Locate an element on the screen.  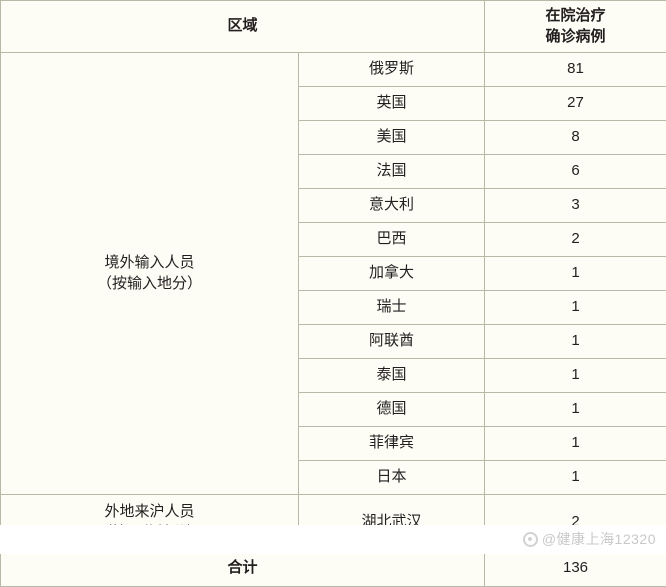
table-header-row: 区域 在院治疗 确诊病例 is located at coordinates (333, 27).